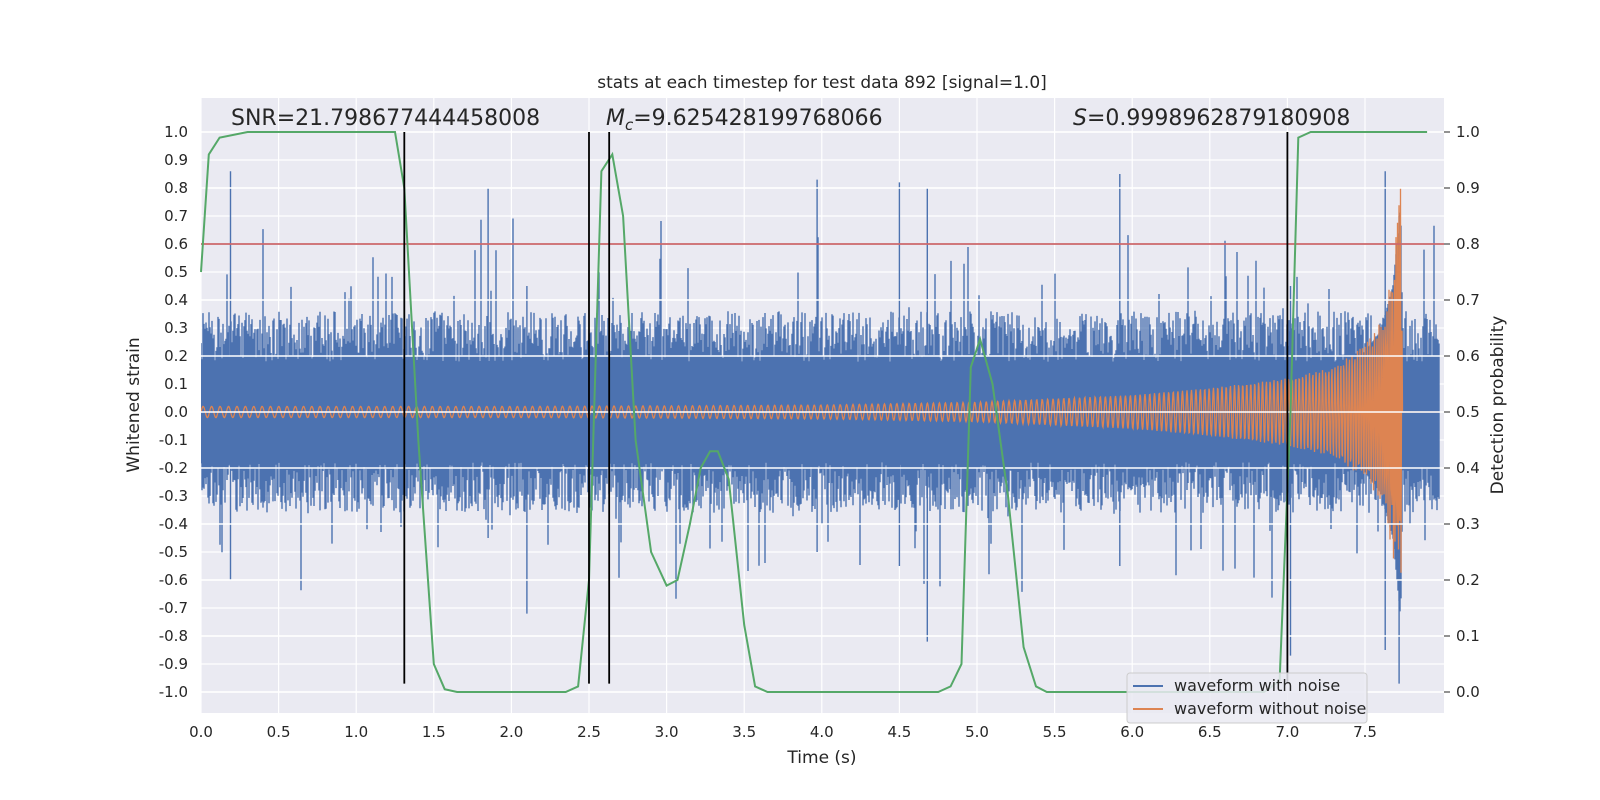 The width and height of the screenshot is (1600, 800). I want to click on y2-tick-label: 1.0, so click(1468, 132).